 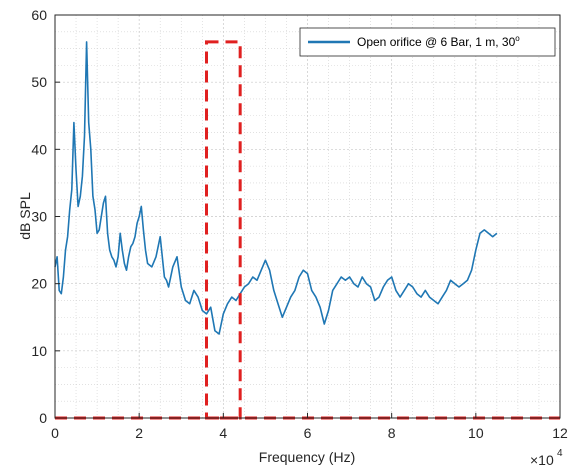 What do you see at coordinates (476, 433) in the screenshot?
I see `x-tick-label: 10` at bounding box center [476, 433].